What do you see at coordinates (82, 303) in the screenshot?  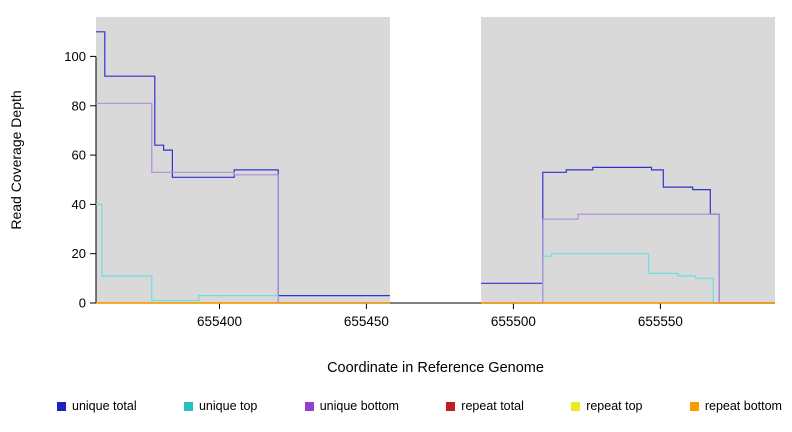 I see `y-tick-label: 0` at bounding box center [82, 303].